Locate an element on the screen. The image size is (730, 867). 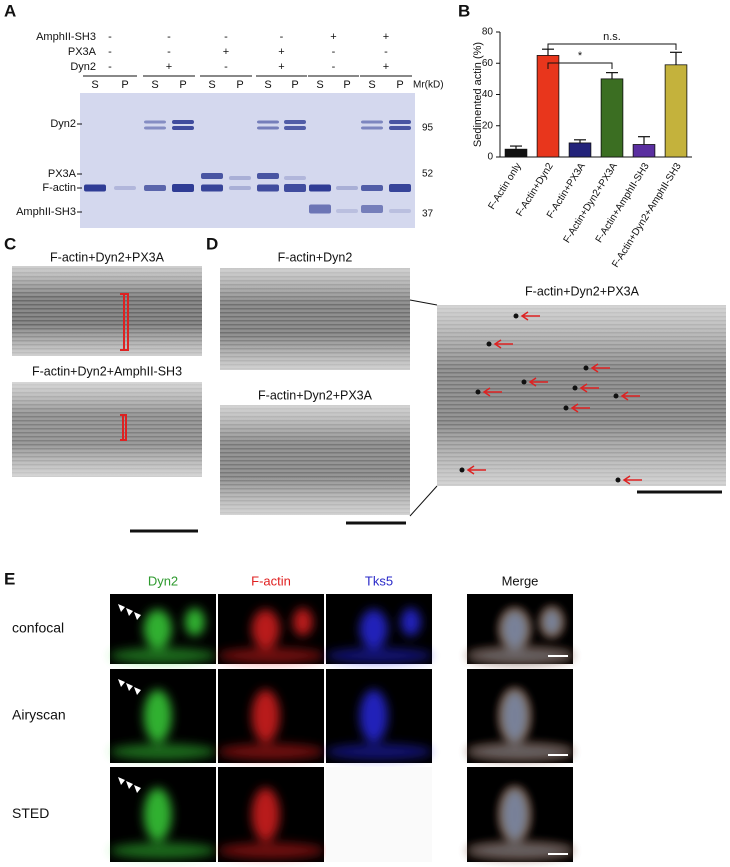
band-label: Dyn2 is located at coordinates (63, 124).